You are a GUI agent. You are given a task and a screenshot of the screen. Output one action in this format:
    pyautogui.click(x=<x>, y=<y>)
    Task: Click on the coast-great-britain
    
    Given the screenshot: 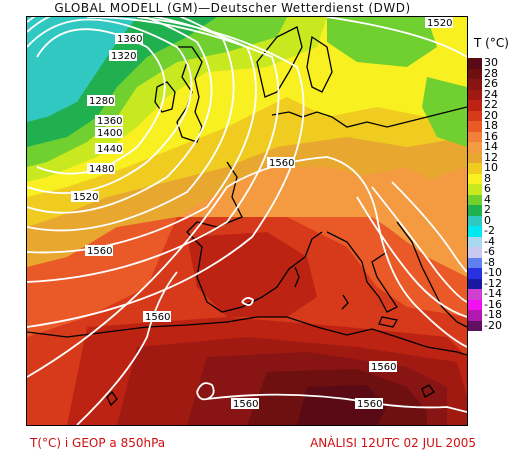 What is the action you would take?
    pyautogui.click(x=189, y=94)
    